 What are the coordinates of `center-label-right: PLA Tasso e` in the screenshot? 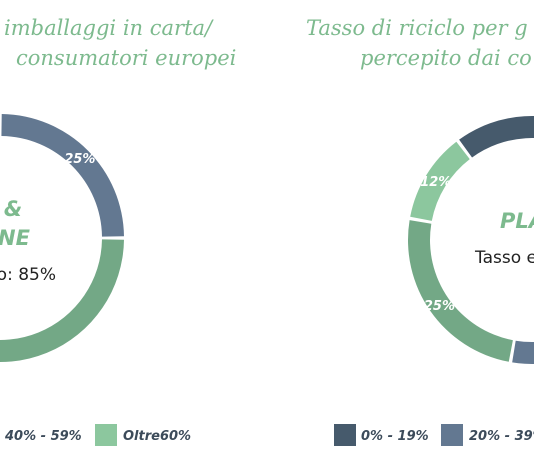 It's located at (504, 238).